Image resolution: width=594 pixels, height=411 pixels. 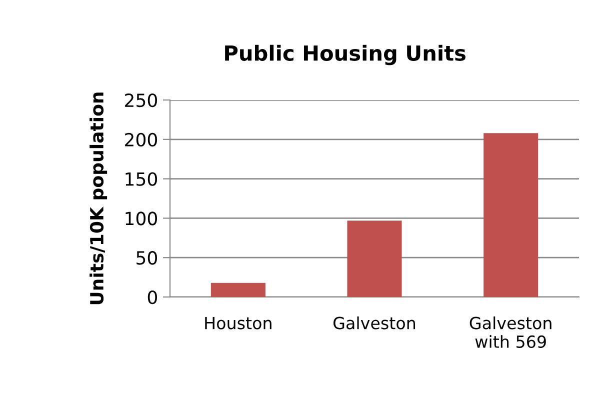 I want to click on y-tick-label: 0, so click(x=152, y=297).